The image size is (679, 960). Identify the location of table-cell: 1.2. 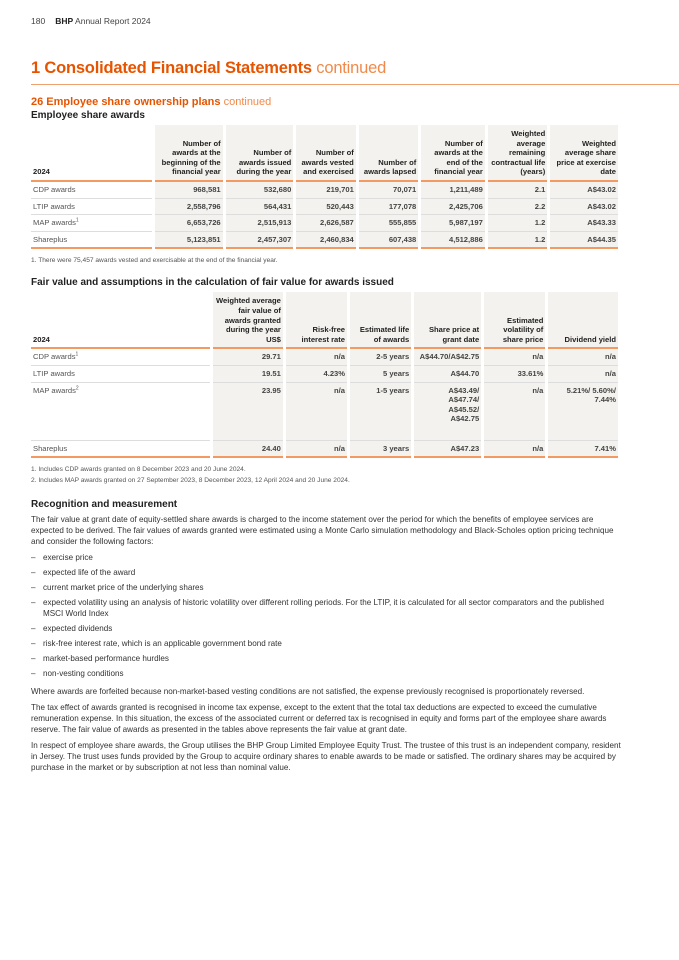
(517, 240).